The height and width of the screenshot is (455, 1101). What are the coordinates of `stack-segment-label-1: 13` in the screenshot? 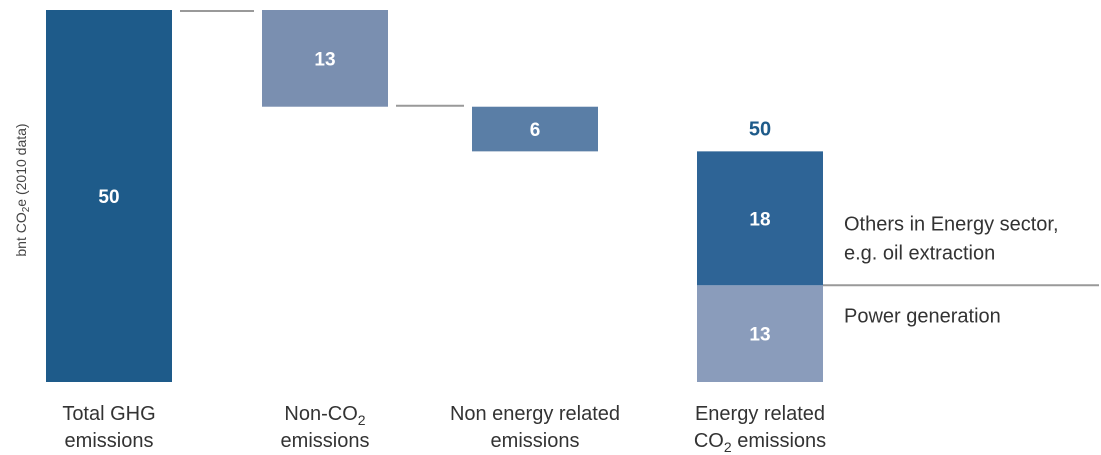 It's located at (759, 335).